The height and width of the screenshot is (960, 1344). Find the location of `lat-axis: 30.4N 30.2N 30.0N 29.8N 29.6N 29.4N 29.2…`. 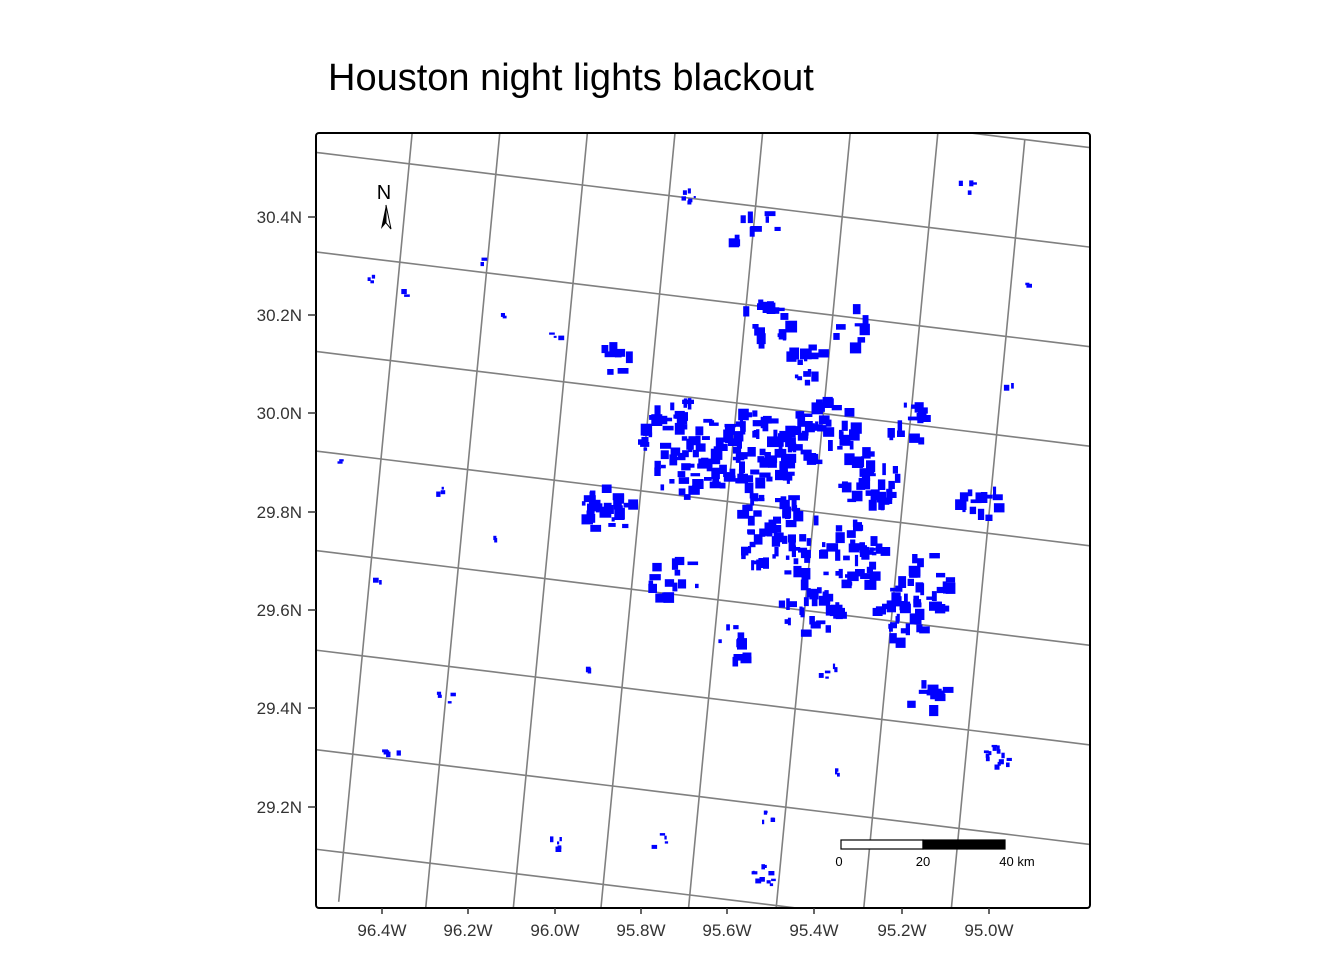

lat-axis: 30.4N 30.2N 30.0N 29.8N 29.6N 29.4N 29.2… is located at coordinates (286, 512).